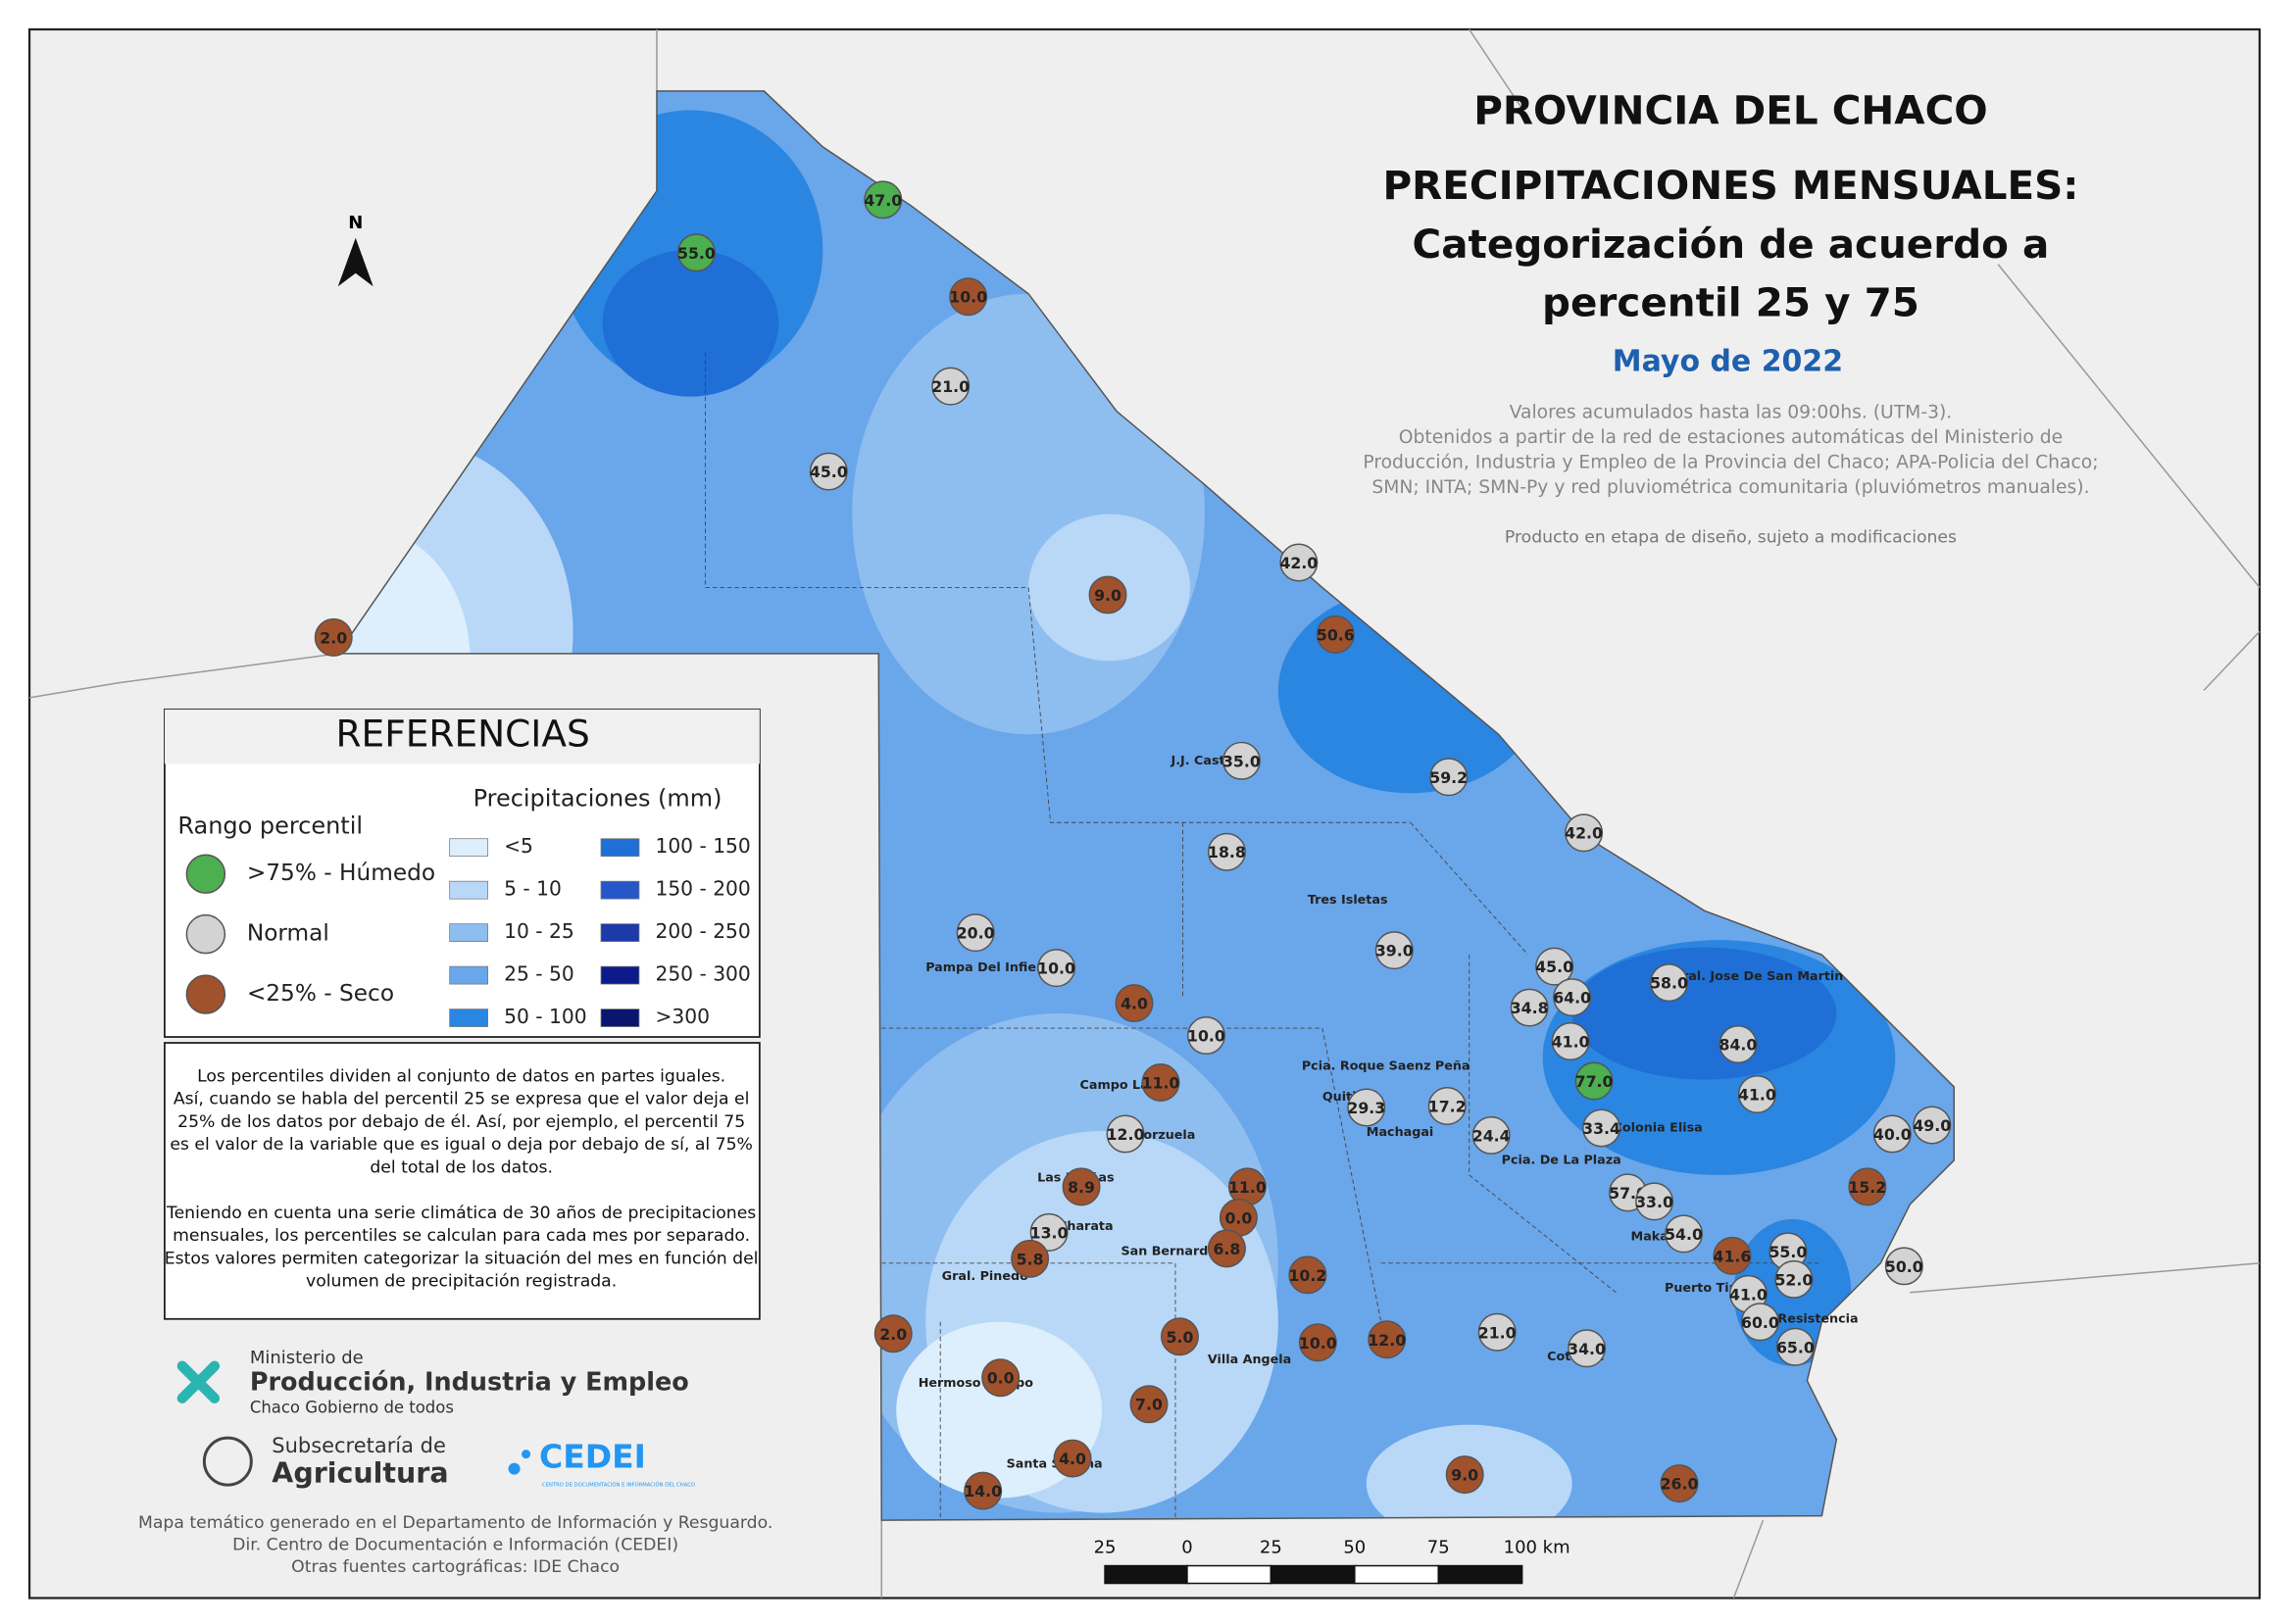 The image size is (2292, 1624). What do you see at coordinates (270, 826) in the screenshot?
I see `percentile-title: Rango percentil` at bounding box center [270, 826].